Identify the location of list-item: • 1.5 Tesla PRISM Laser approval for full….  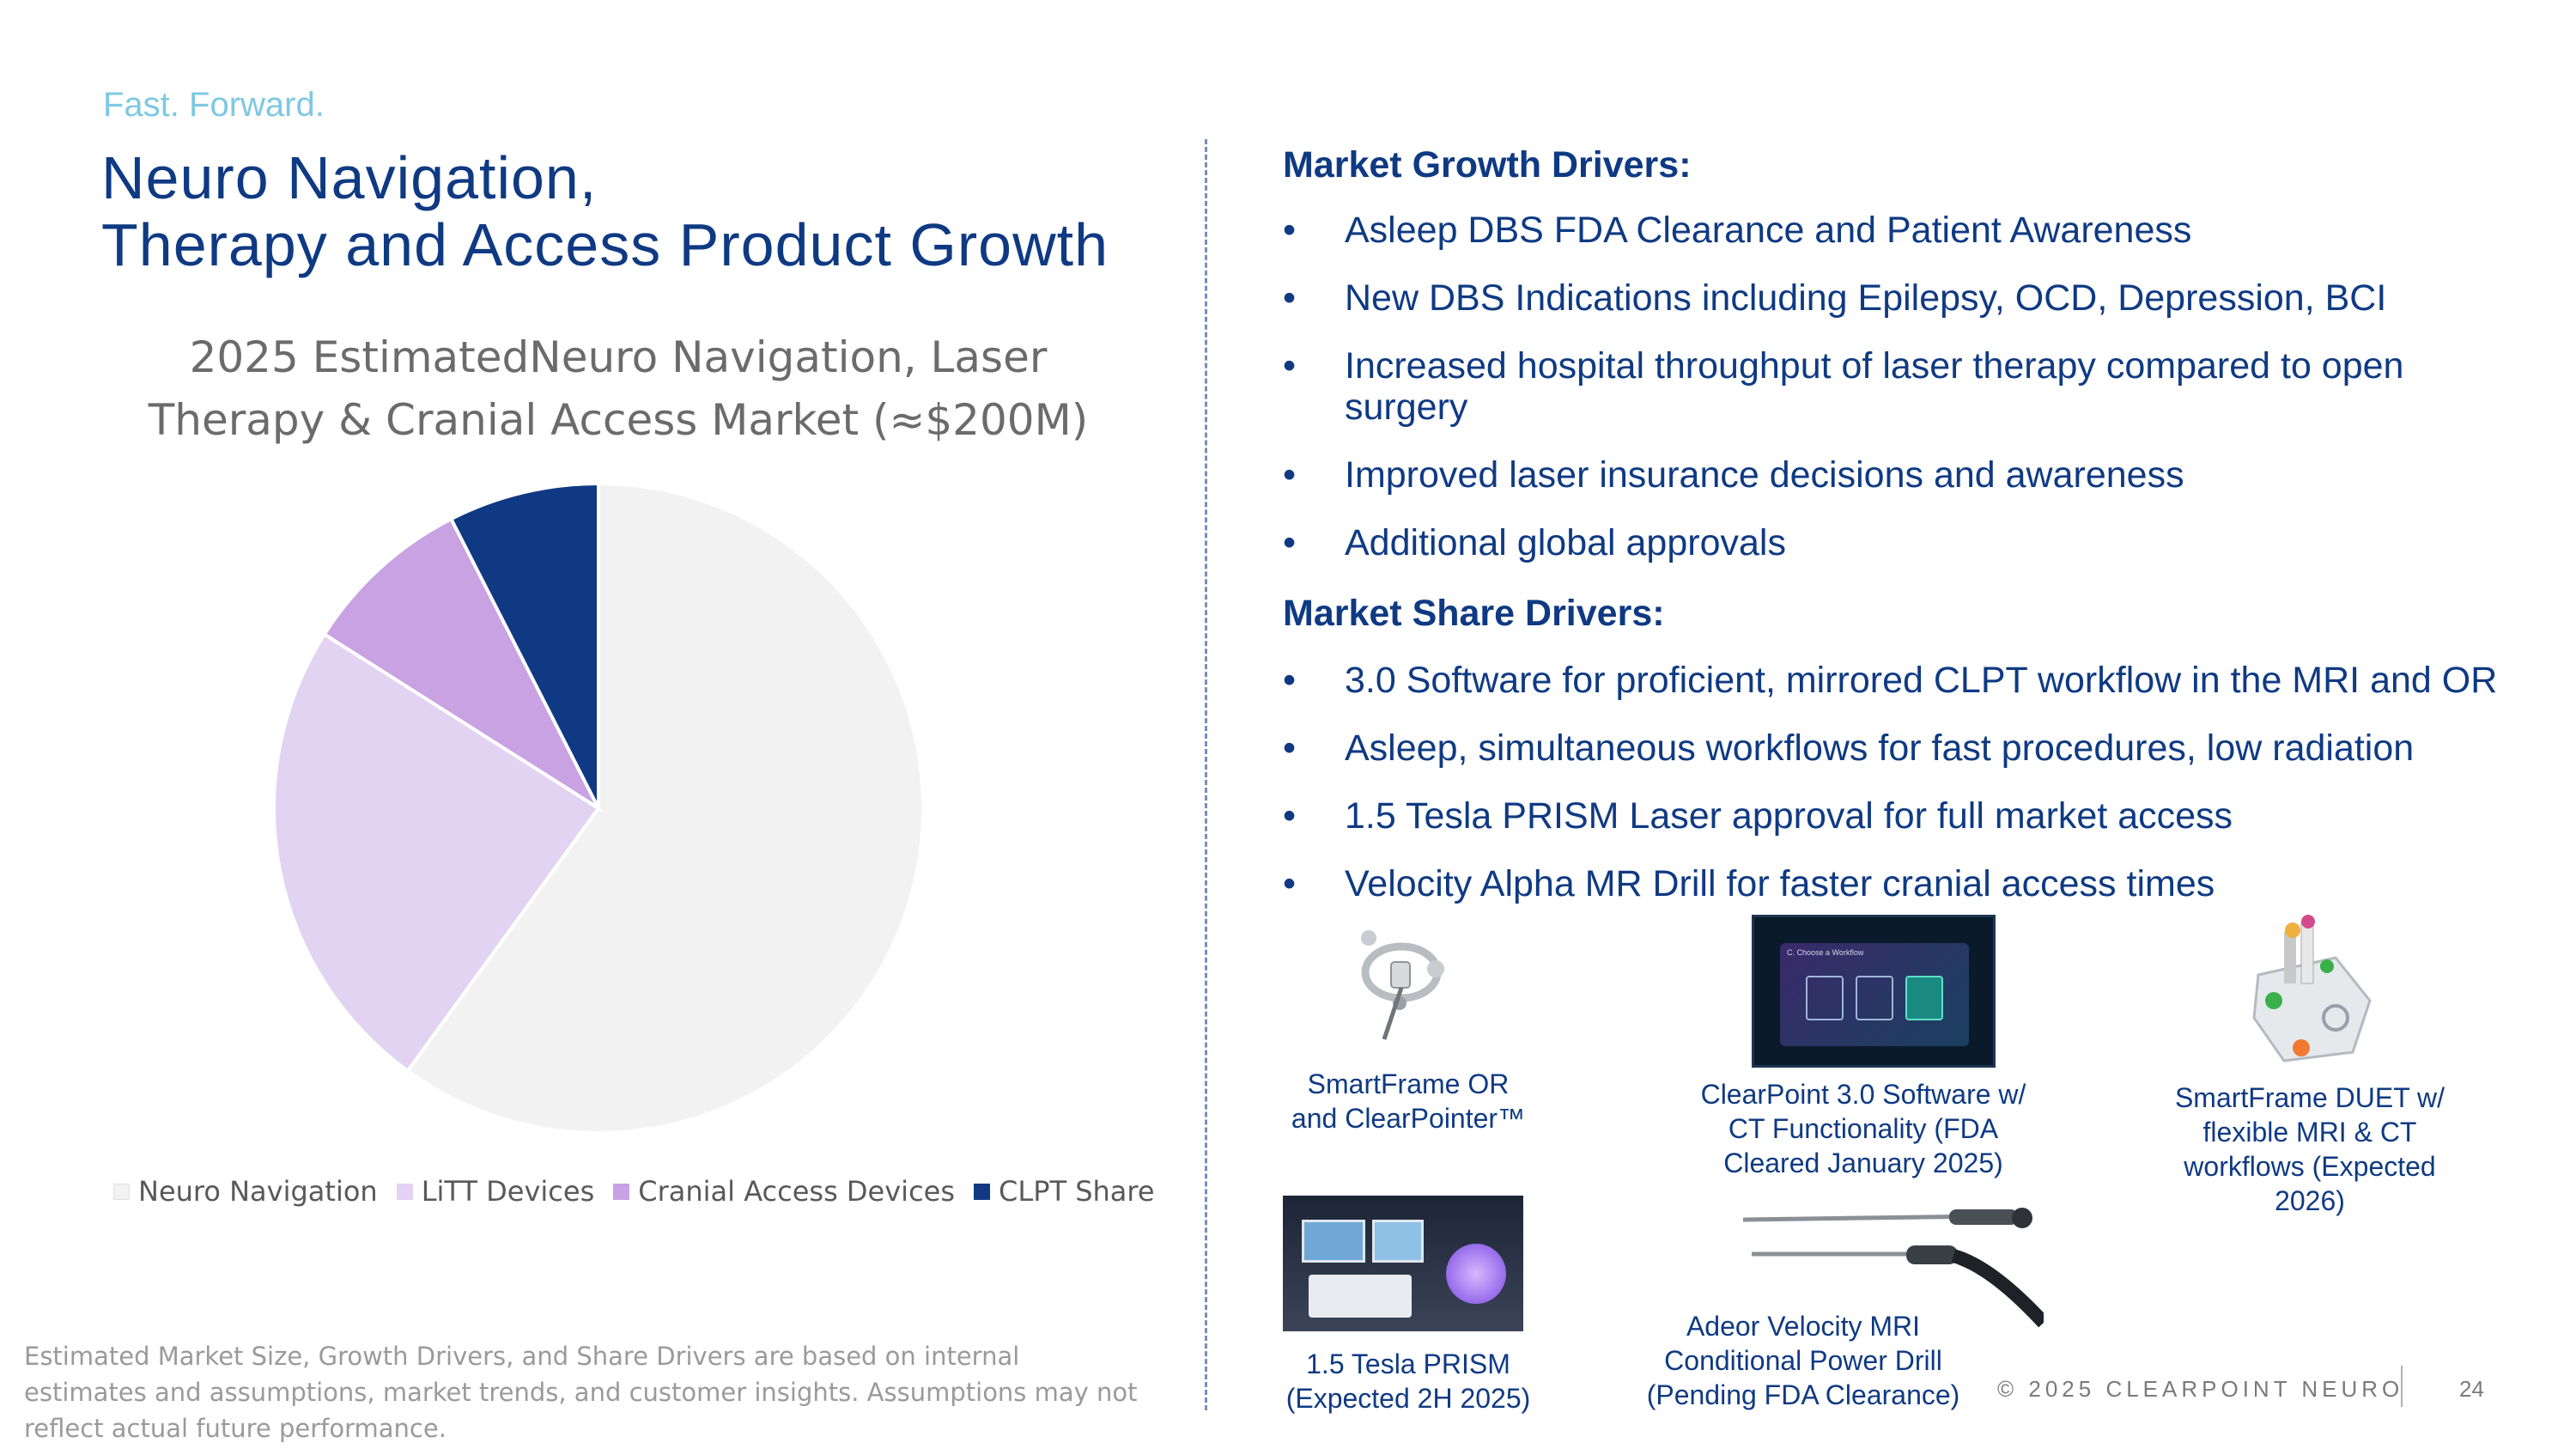
(1918, 816).